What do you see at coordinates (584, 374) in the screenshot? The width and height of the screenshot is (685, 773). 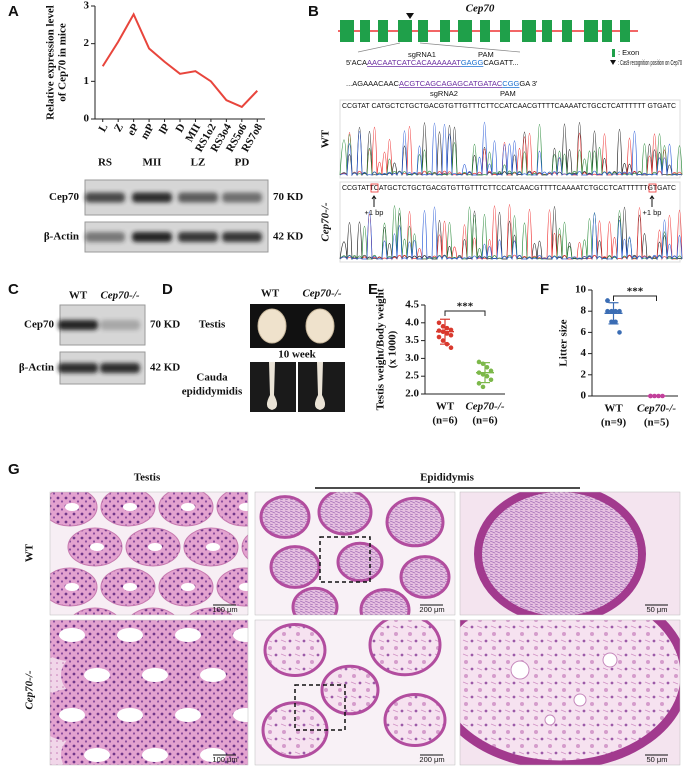 I see `y-tick-label: 2` at bounding box center [584, 374].